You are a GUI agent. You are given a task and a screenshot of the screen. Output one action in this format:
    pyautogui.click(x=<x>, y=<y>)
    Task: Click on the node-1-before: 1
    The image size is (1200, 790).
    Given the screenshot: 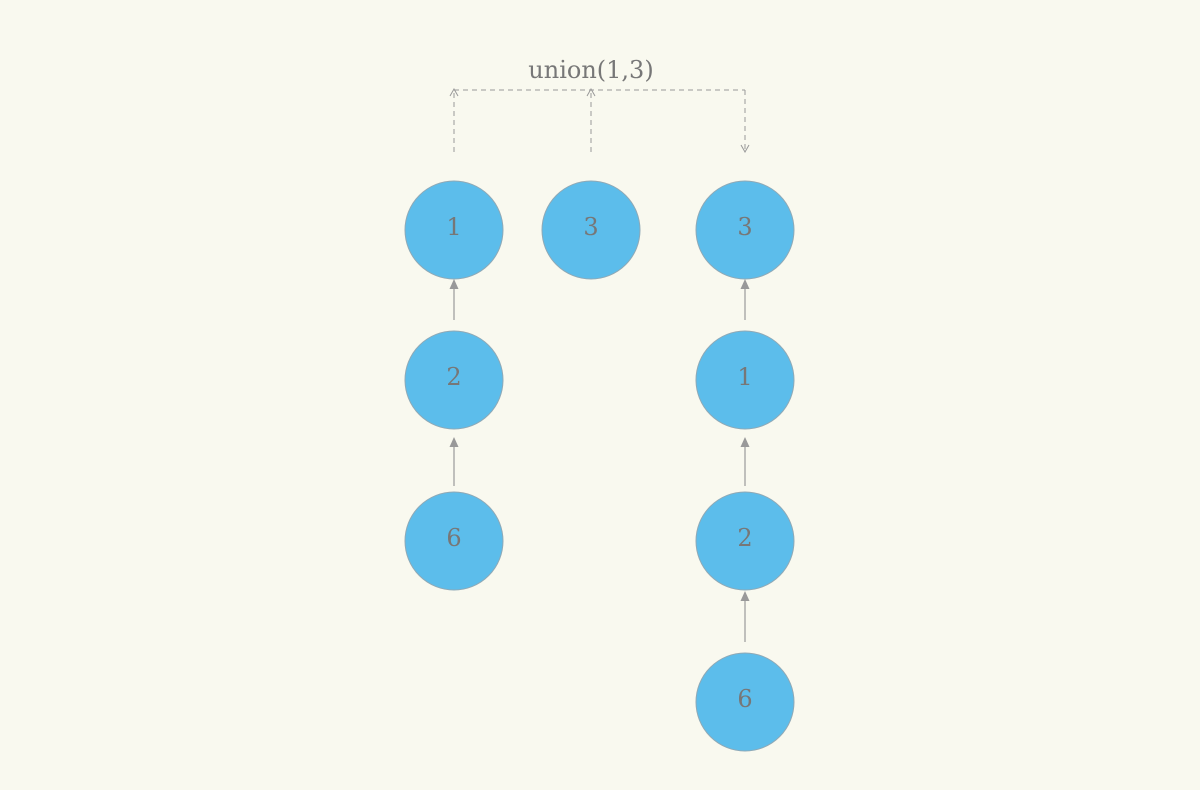 What is the action you would take?
    pyautogui.click(x=454, y=230)
    